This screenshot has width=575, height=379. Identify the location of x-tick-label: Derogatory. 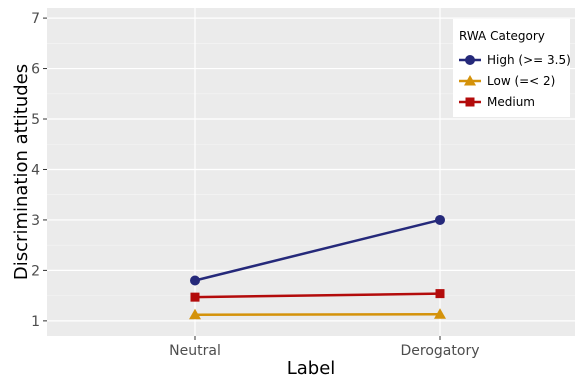
(440, 351).